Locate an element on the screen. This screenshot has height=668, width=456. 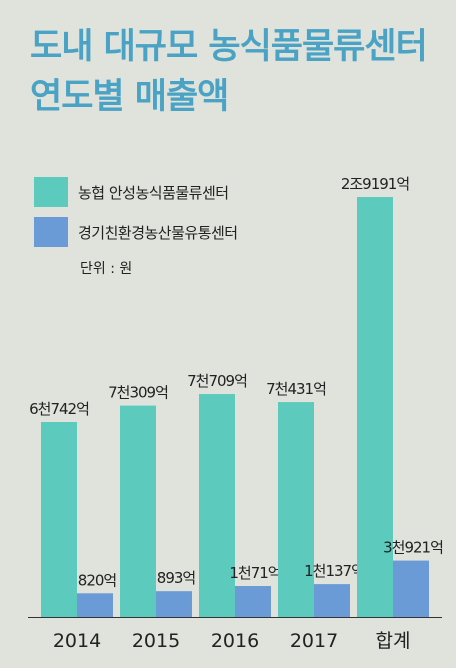
legend-swatch-series1 is located at coordinates (51, 192).